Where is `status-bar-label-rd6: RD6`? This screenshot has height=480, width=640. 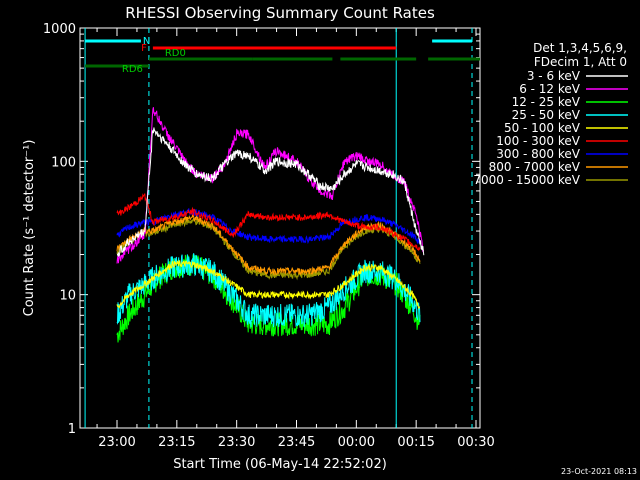 status-bar-label-rd6: RD6 is located at coordinates (132, 69).